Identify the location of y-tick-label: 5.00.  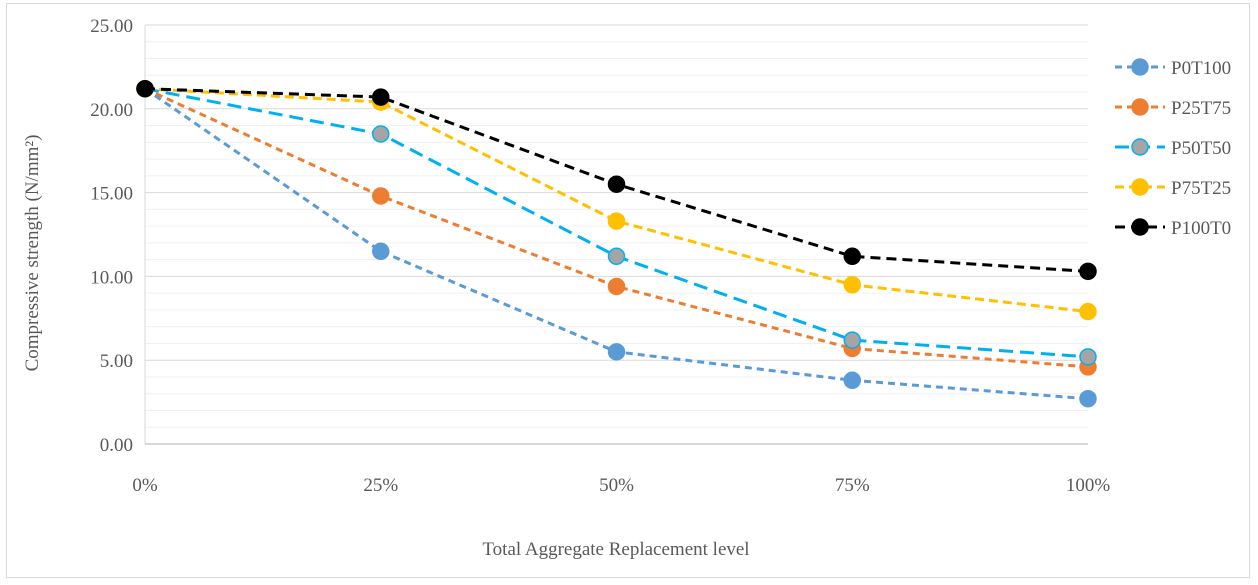
(116, 361).